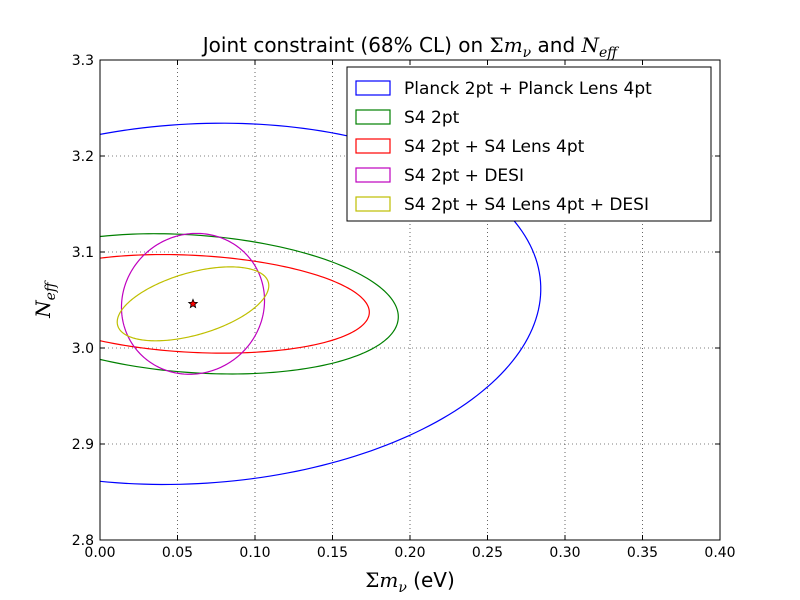  What do you see at coordinates (528, 89) in the screenshot?
I see `legend-label-0: Planck 2pt + Planck Lens 4pt` at bounding box center [528, 89].